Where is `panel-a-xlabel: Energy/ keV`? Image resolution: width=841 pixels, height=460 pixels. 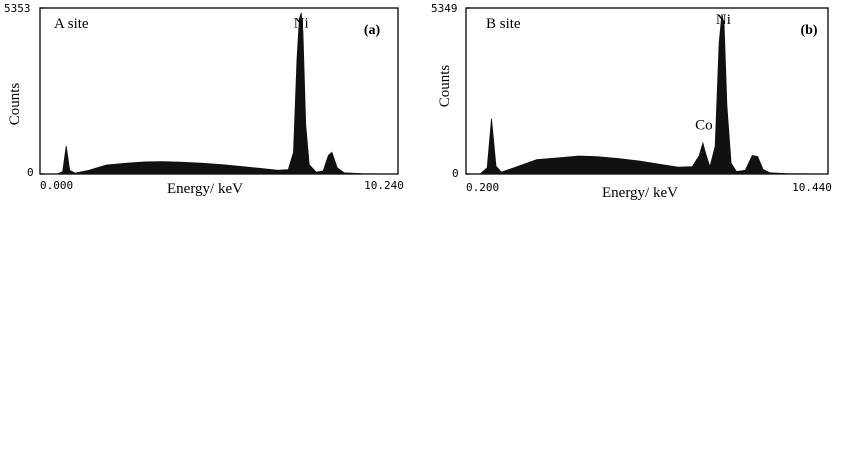 panel-a-xlabel: Energy/ keV is located at coordinates (205, 189).